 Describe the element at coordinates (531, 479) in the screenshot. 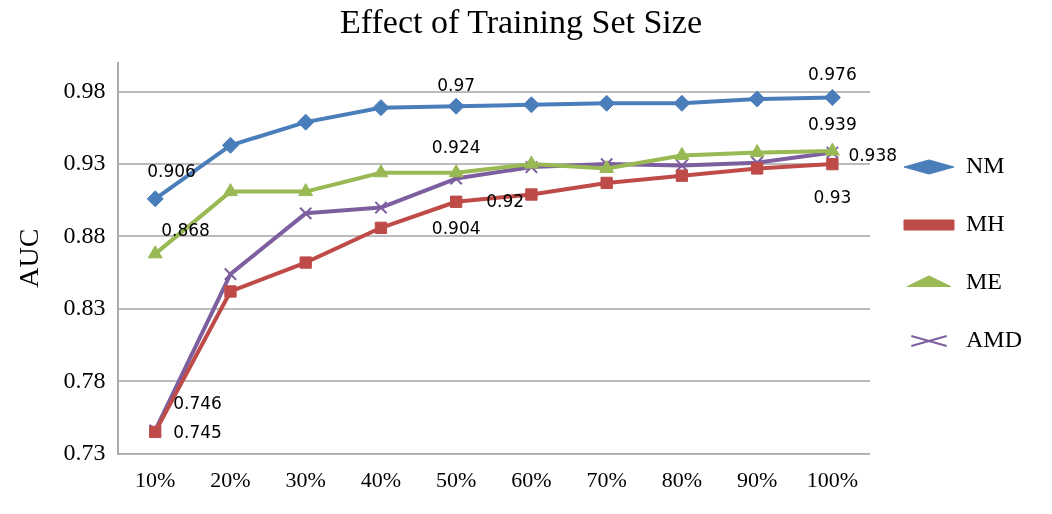

I see `x-tick-label: 60%` at that location.